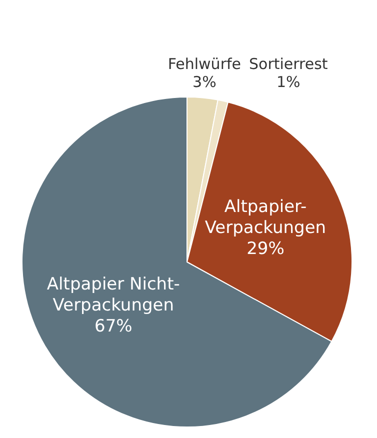  I want to click on data-label: 3%, so click(204, 82).